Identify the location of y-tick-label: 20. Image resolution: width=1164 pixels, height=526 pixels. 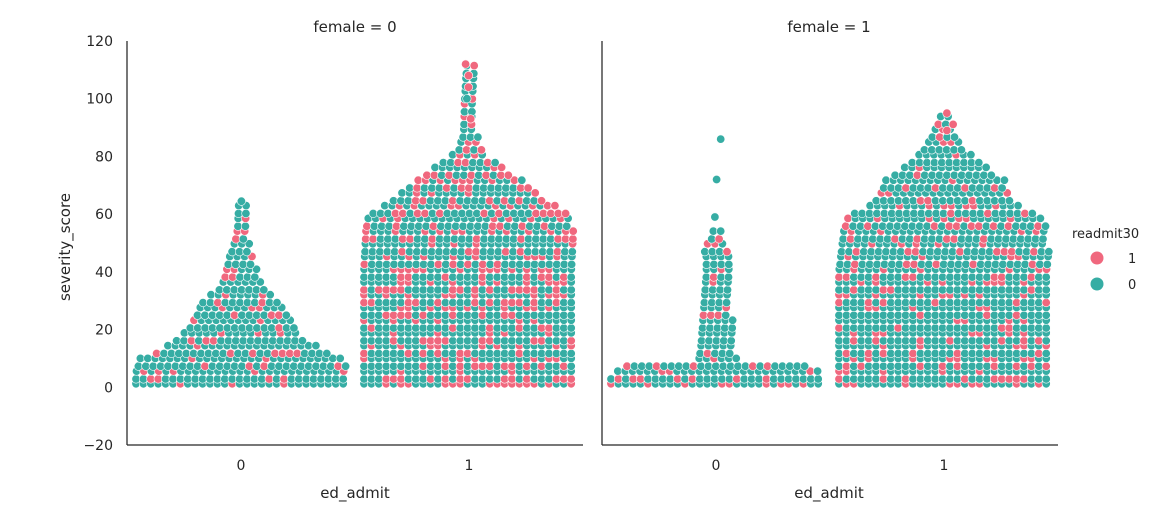
(104, 331).